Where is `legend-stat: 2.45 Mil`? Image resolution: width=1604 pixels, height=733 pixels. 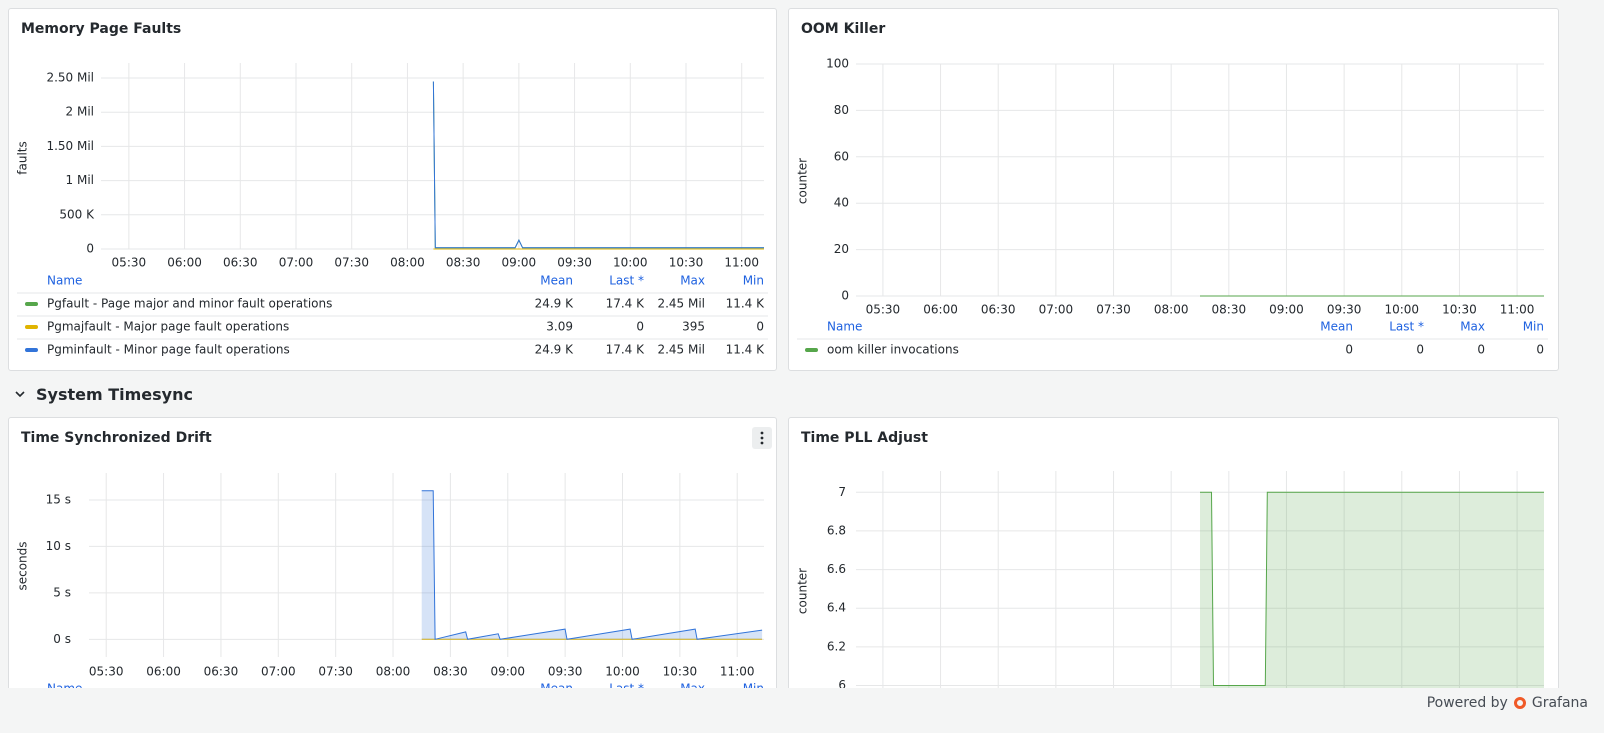
legend-stat: 2.45 Mil is located at coordinates (681, 350).